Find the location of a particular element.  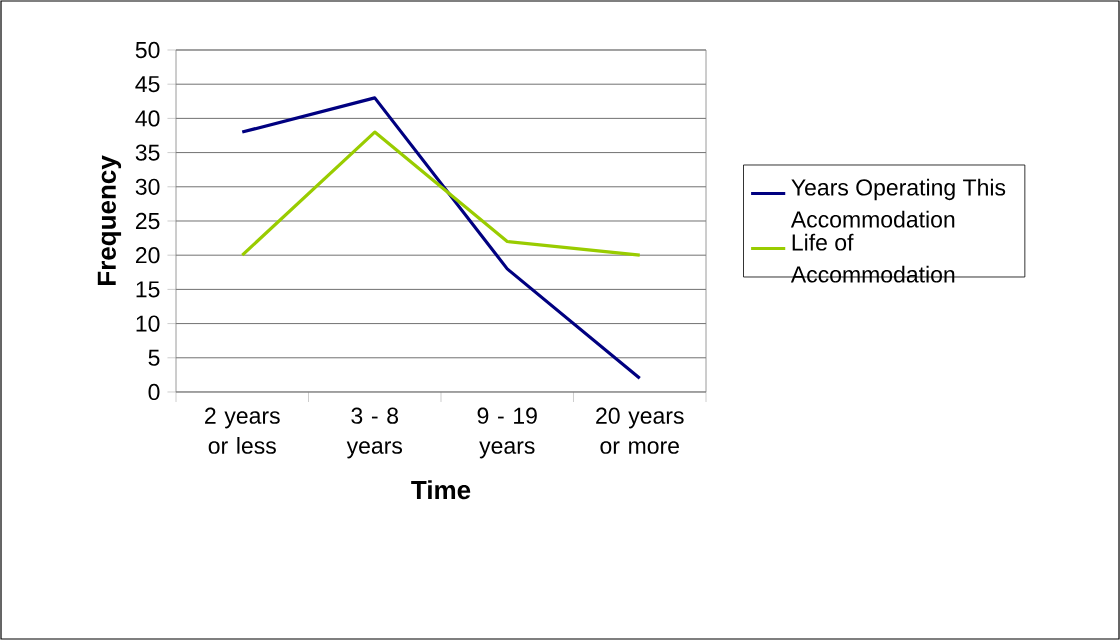

y-tick-label: 40 is located at coordinates (147, 118).